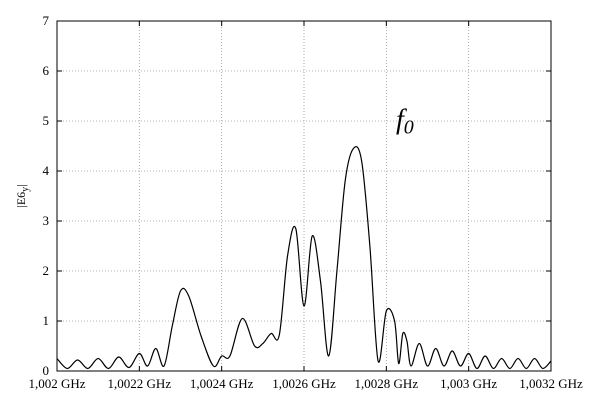  What do you see at coordinates (46, 320) in the screenshot?
I see `y-tick-label: 1` at bounding box center [46, 320].